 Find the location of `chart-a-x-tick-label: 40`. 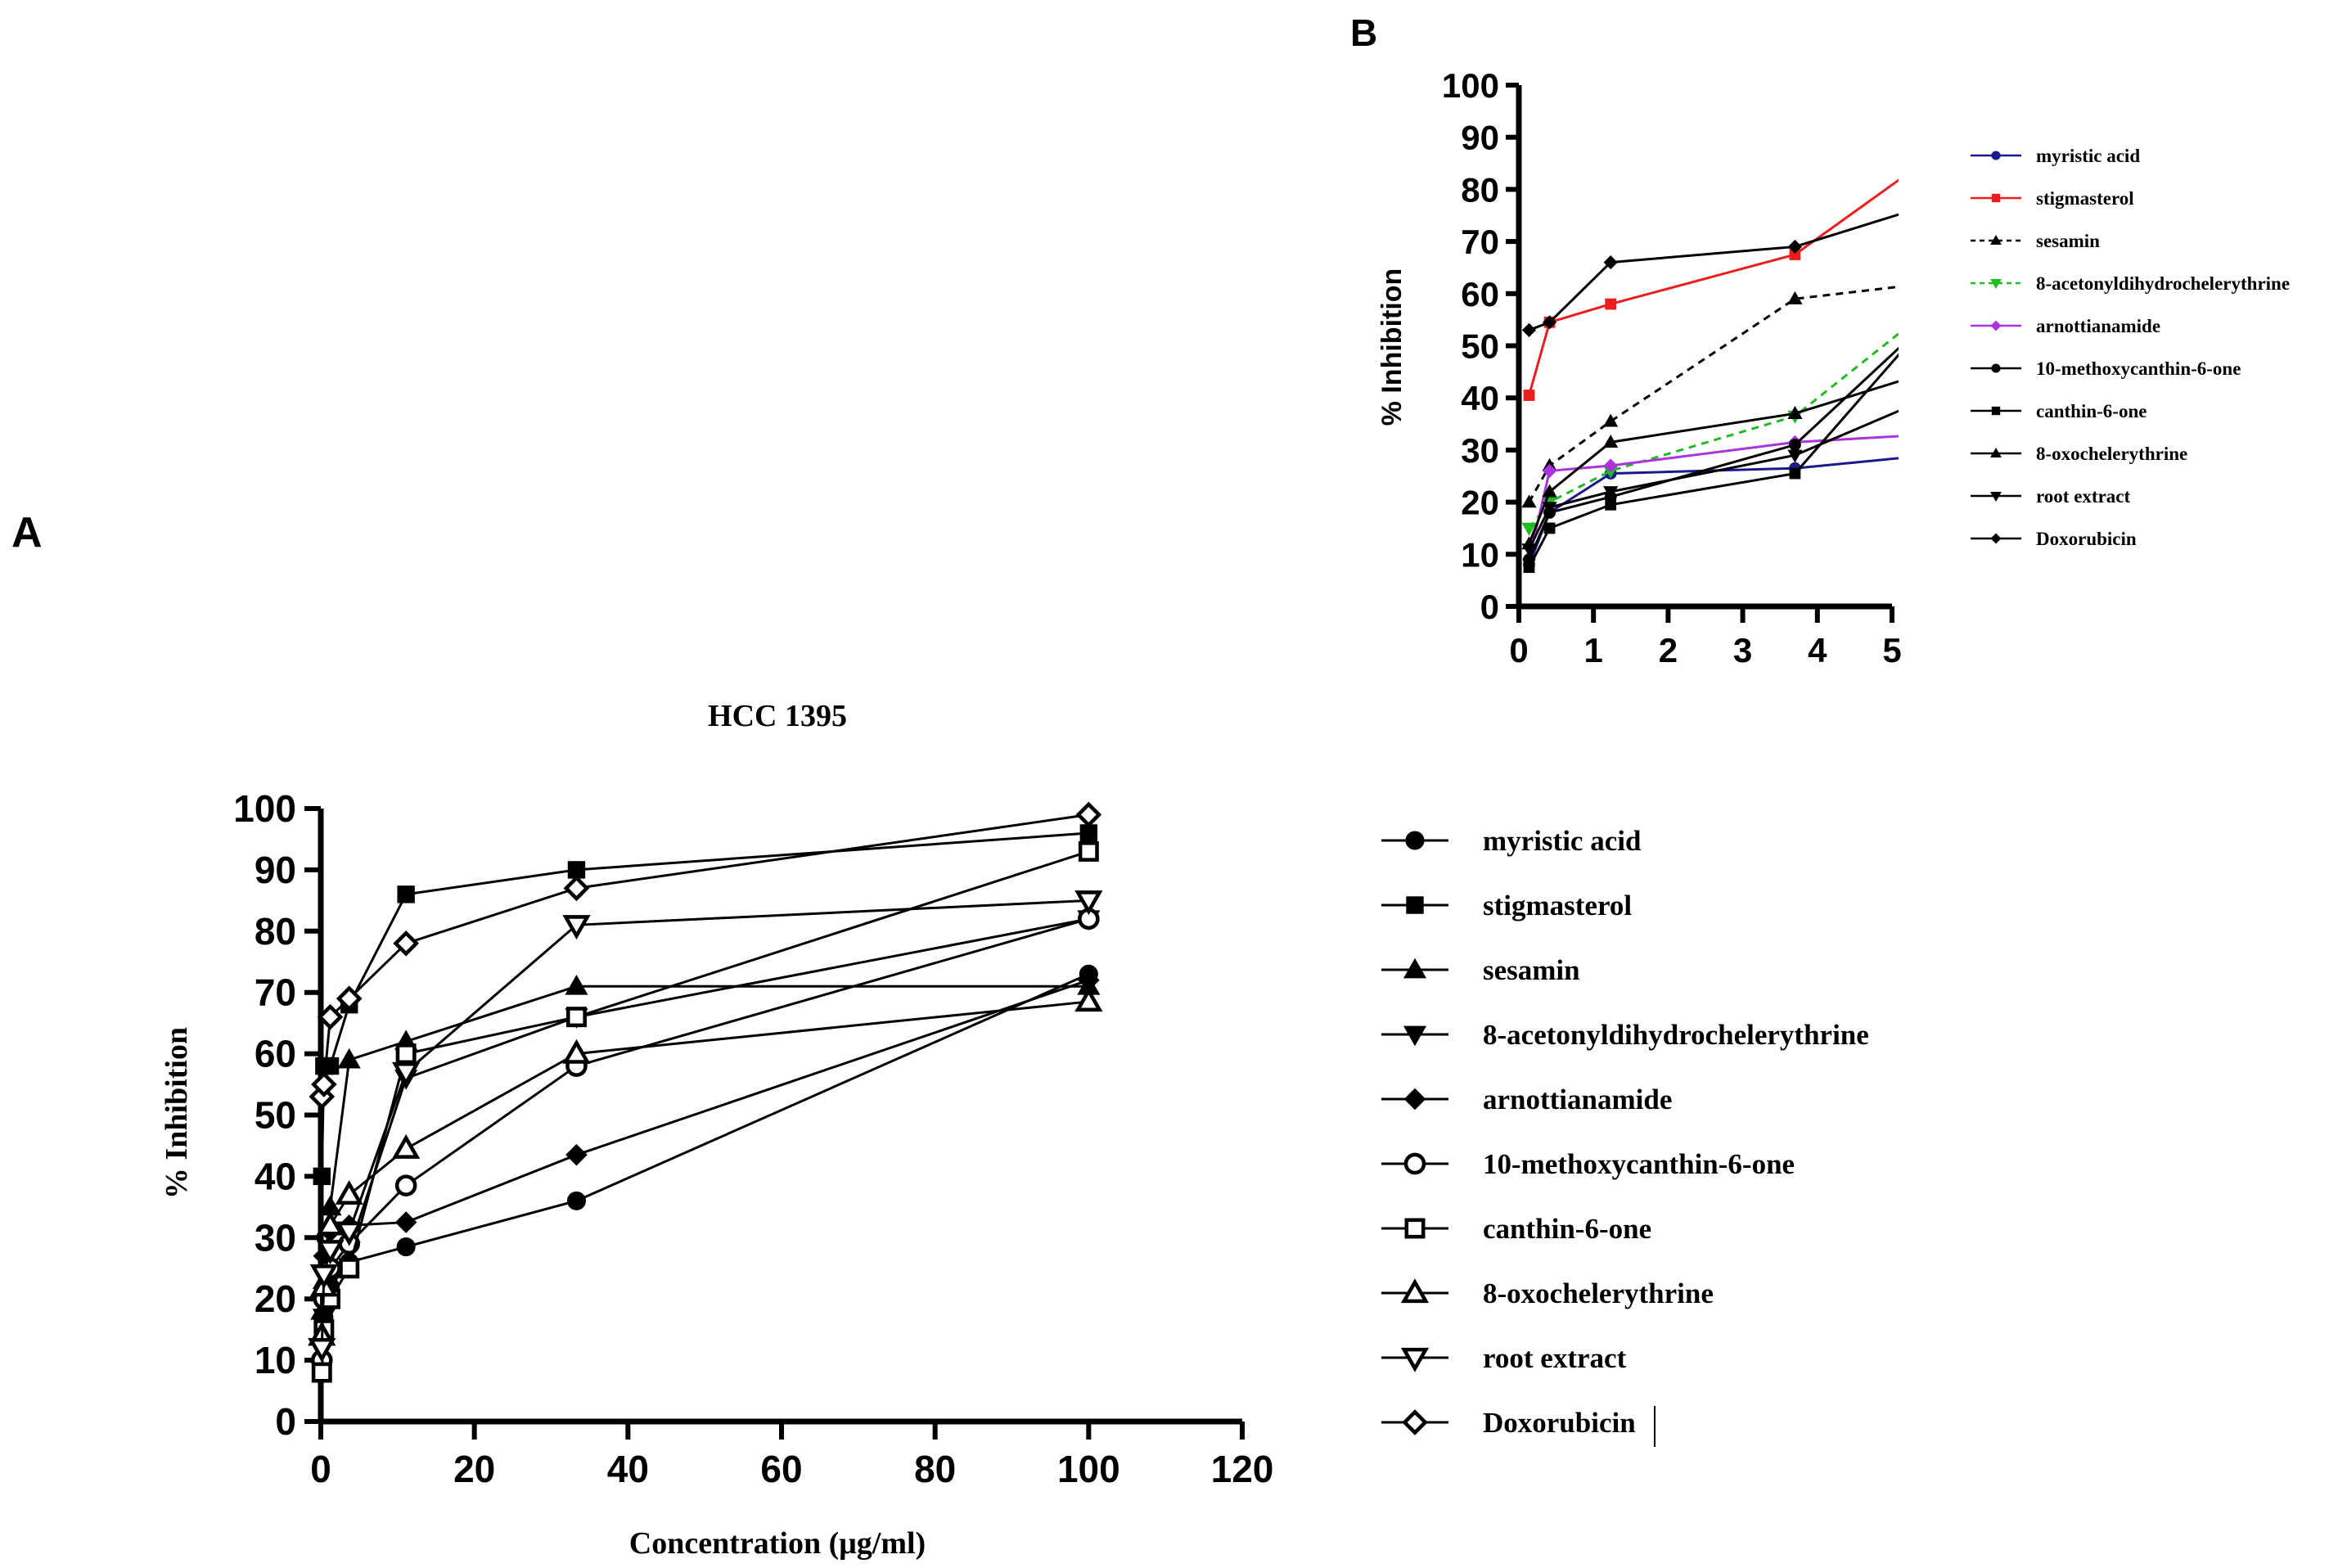

chart-a-x-tick-label: 40 is located at coordinates (628, 1469).